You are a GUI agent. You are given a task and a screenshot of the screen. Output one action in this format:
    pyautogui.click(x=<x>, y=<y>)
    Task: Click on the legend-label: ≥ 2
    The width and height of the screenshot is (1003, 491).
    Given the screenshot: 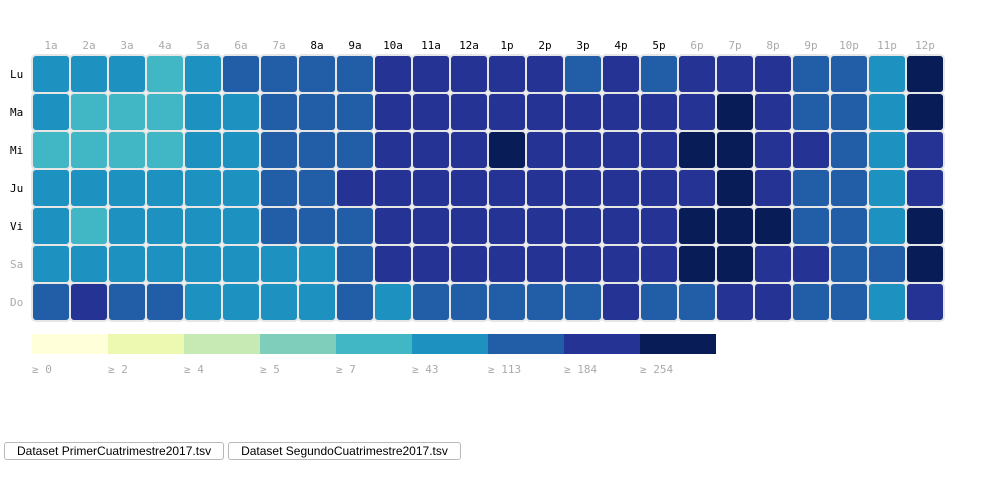 What is the action you would take?
    pyautogui.click(x=118, y=369)
    